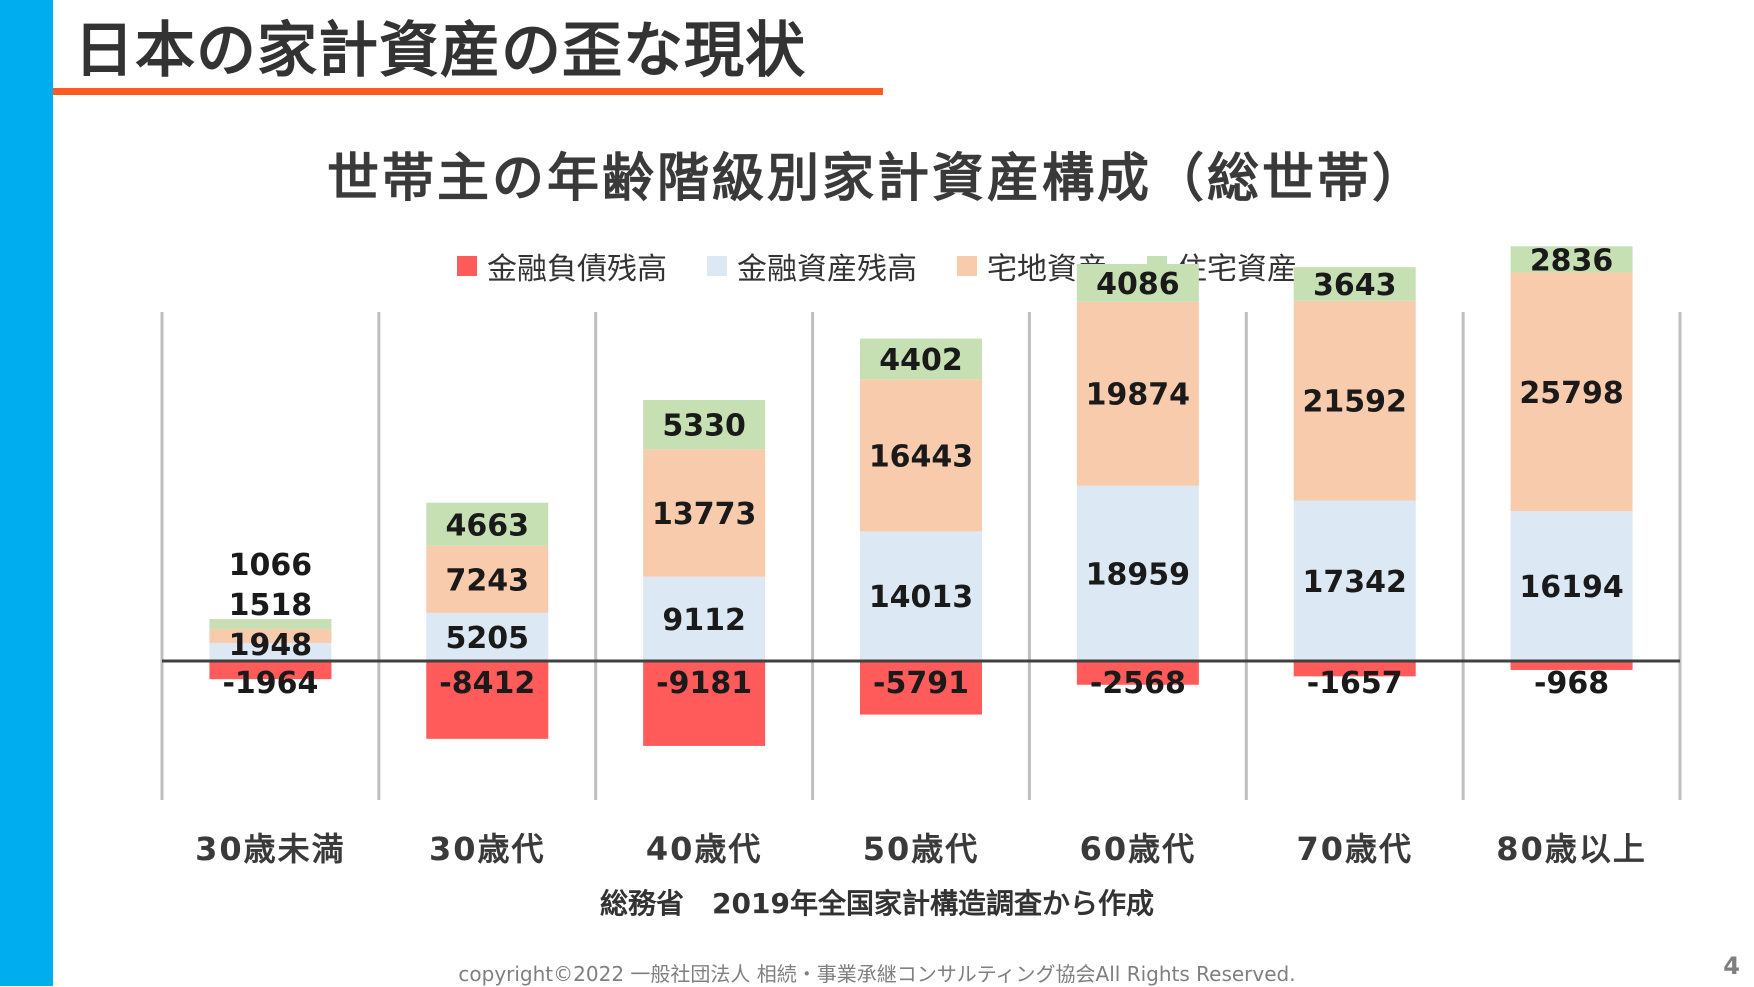 Image resolution: width=1754 pixels, height=987 pixels. I want to click on bar-value-label: 1518, so click(271, 605).